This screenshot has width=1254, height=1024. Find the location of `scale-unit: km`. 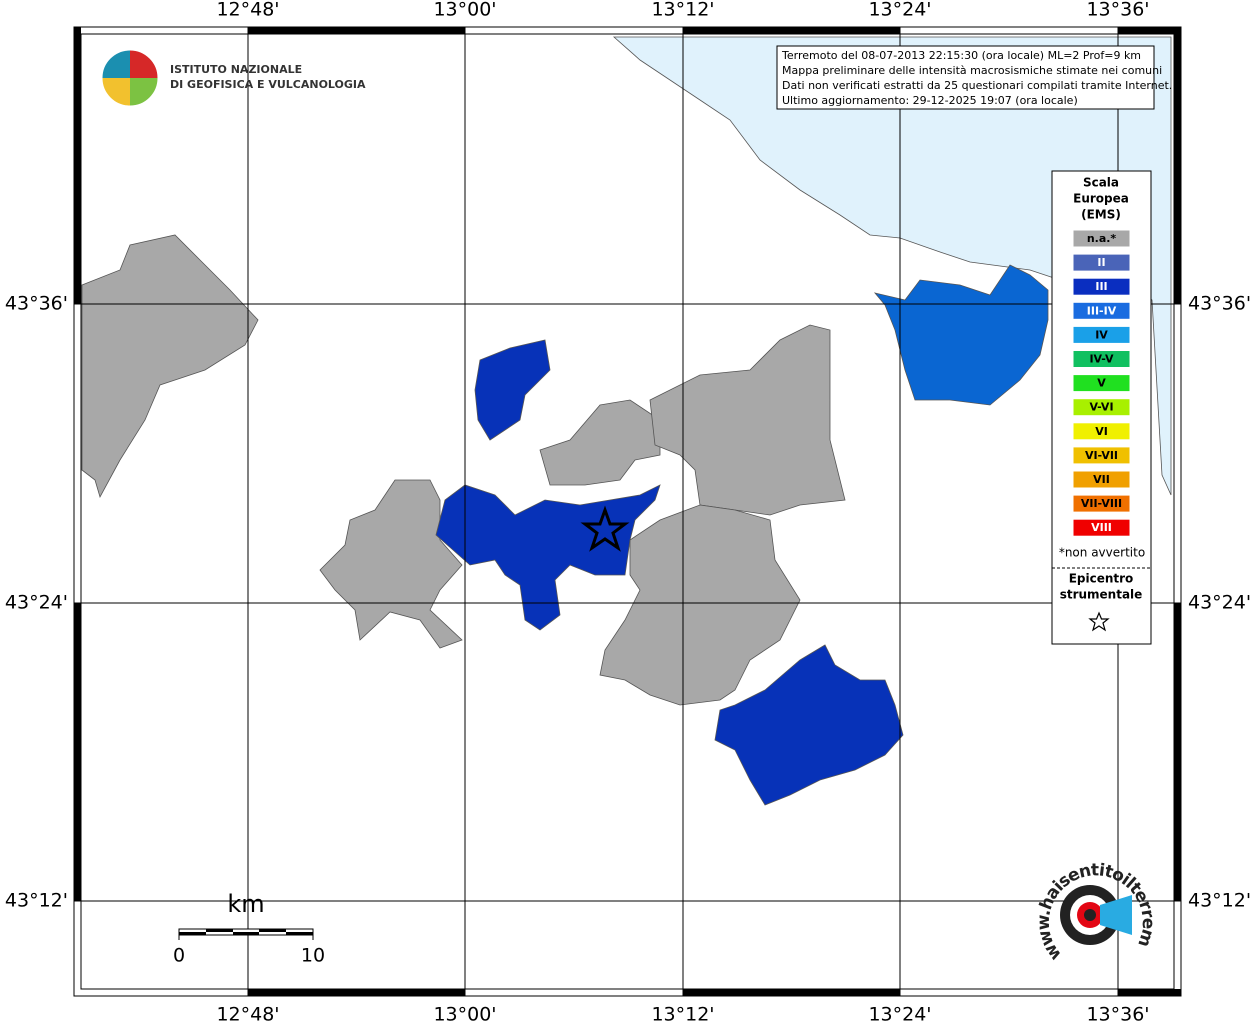

scale-unit: km is located at coordinates (245, 904).